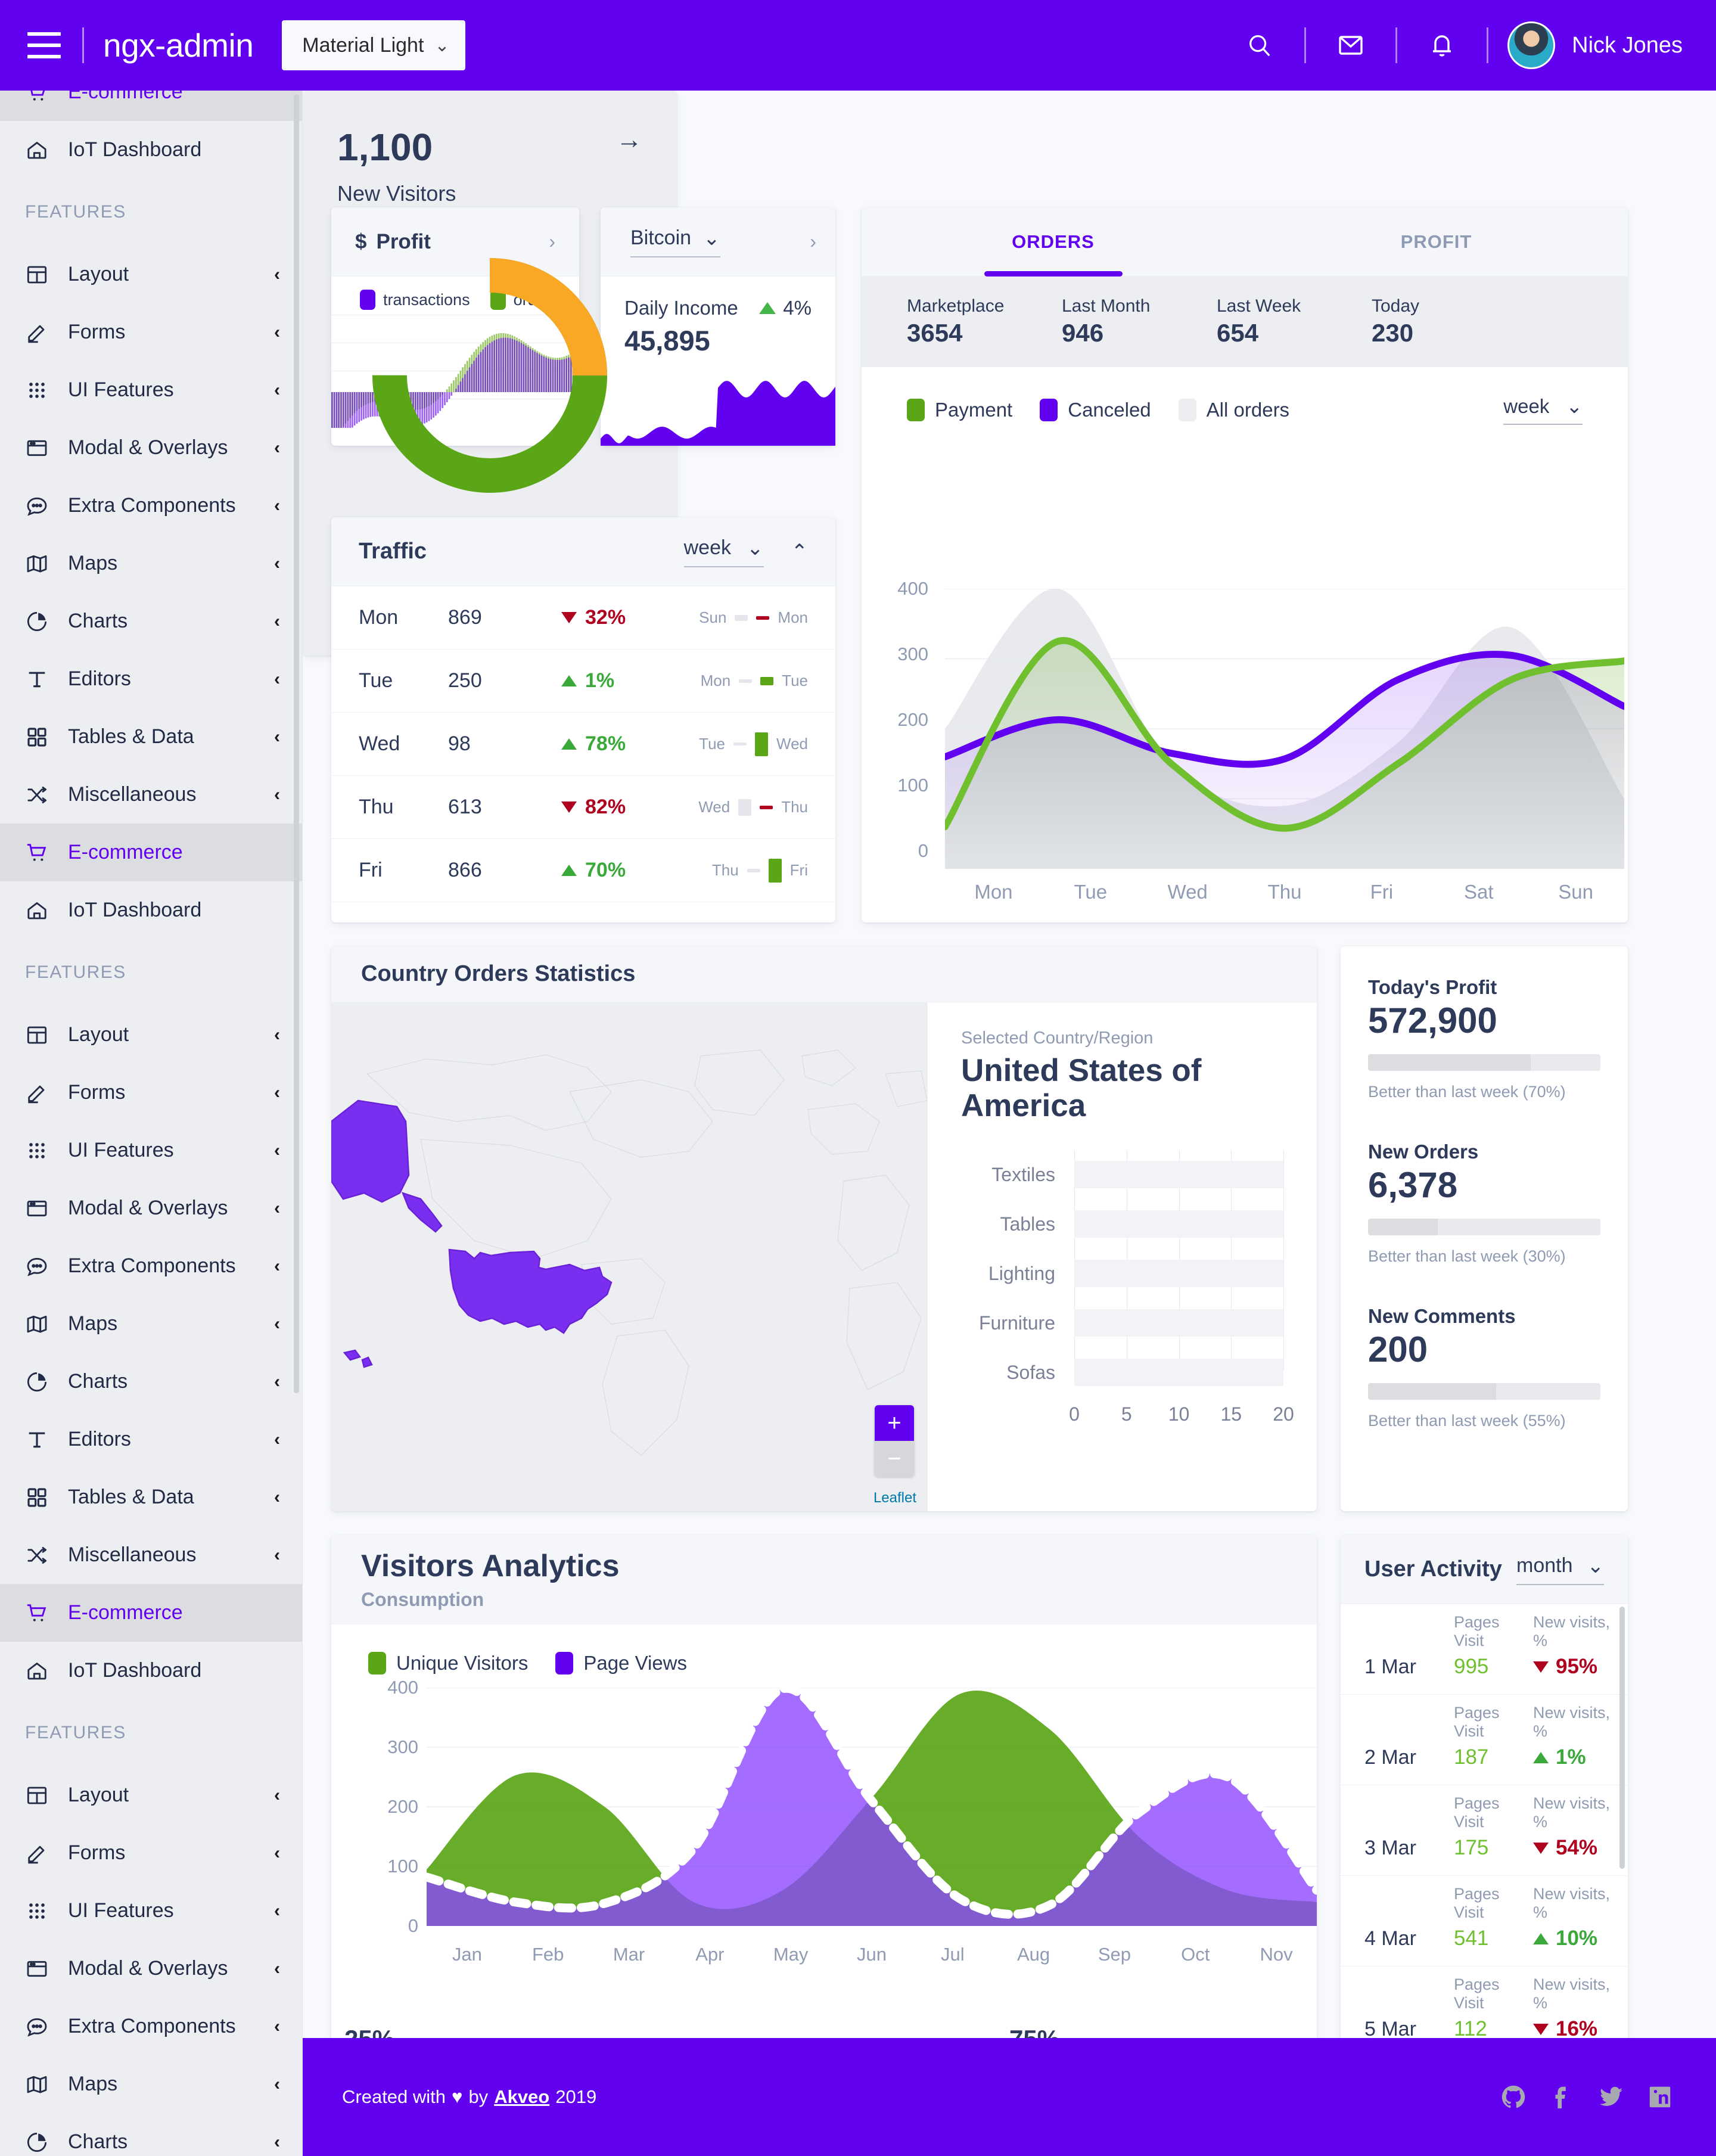 The width and height of the screenshot is (1716, 2156). Describe the element at coordinates (1233, 409) in the screenshot. I see `legend-item-all-orders: All orders` at that location.